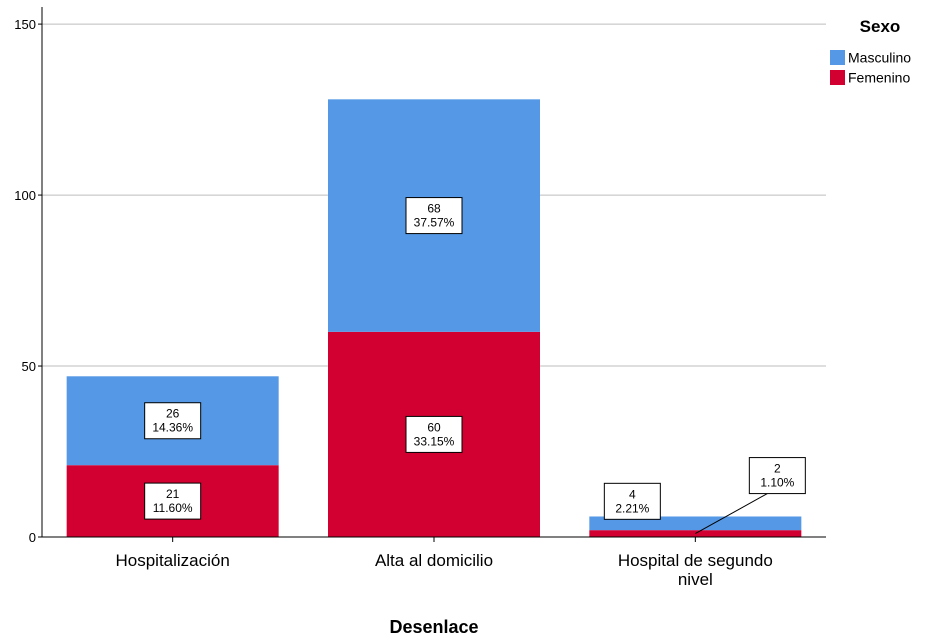 The width and height of the screenshot is (934, 639). I want to click on bar-femenino-hospital-de-segundo-nivel, so click(695, 533).